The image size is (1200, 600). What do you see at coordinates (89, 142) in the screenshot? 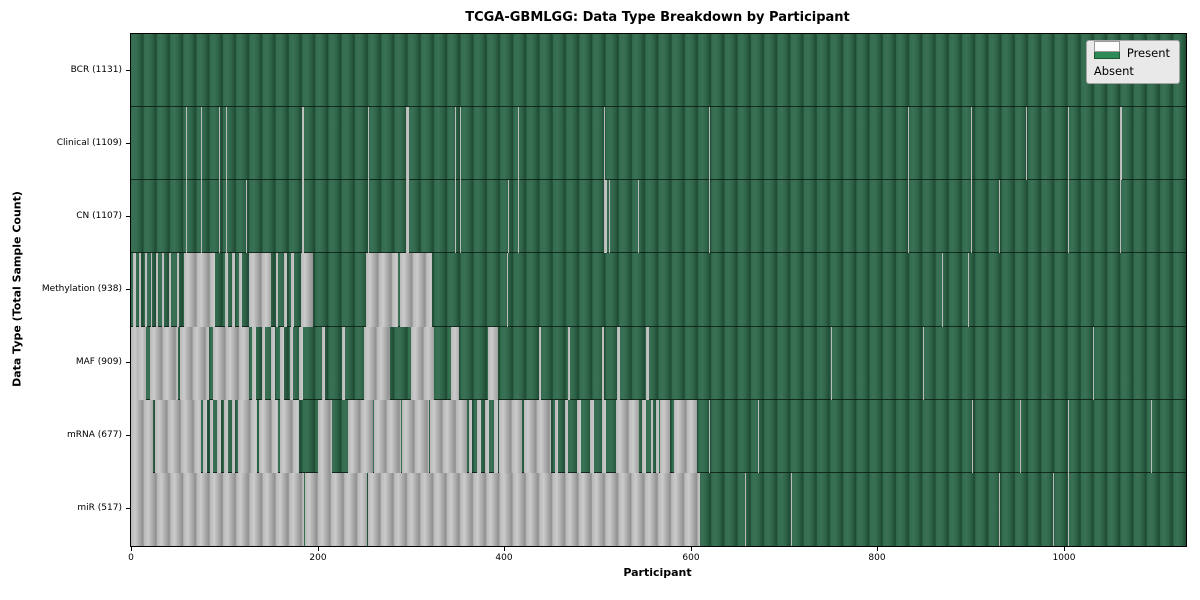
I see `y-tick-label-clinical: Clinical (1109)` at bounding box center [89, 142].